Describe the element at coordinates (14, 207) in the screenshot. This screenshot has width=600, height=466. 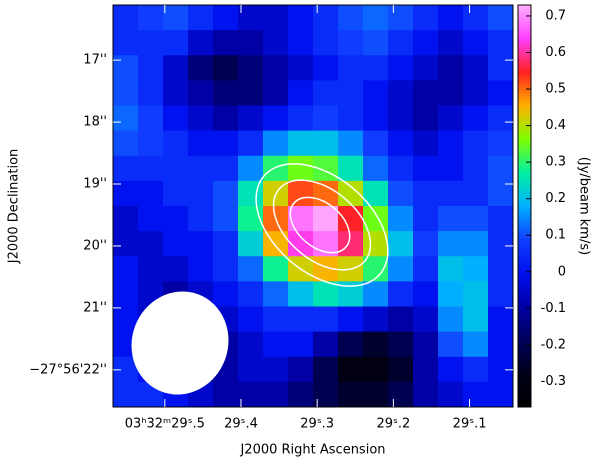
I see `y-axis-label: J2000 Declination` at that location.